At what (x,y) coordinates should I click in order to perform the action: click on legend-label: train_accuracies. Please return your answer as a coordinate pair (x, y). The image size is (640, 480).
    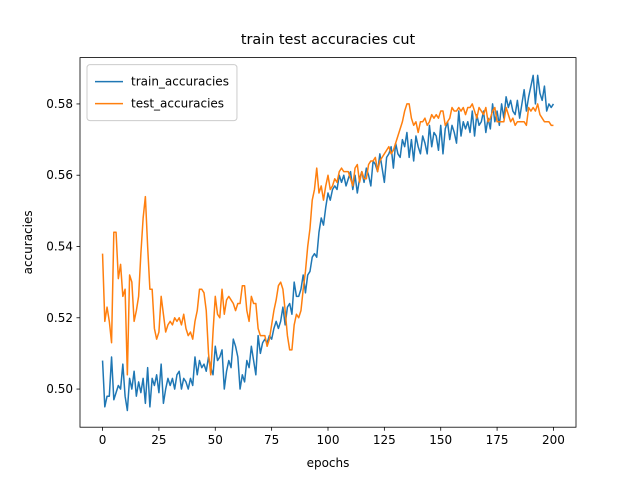
    Looking at the image, I should click on (180, 82).